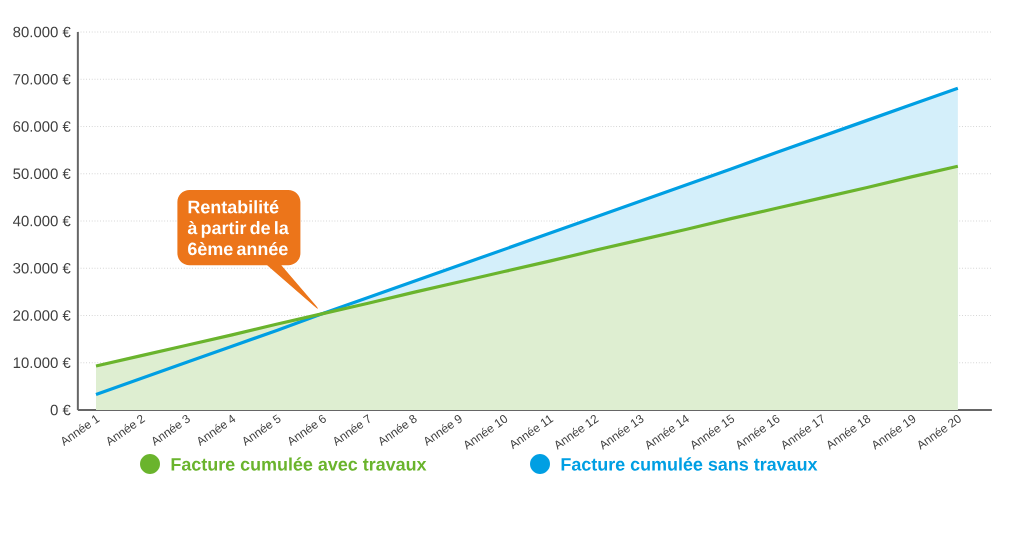 This screenshot has height=540, width=1020. What do you see at coordinates (689, 464) in the screenshot?
I see `legend-label: Facture cumulée sans travaux` at bounding box center [689, 464].